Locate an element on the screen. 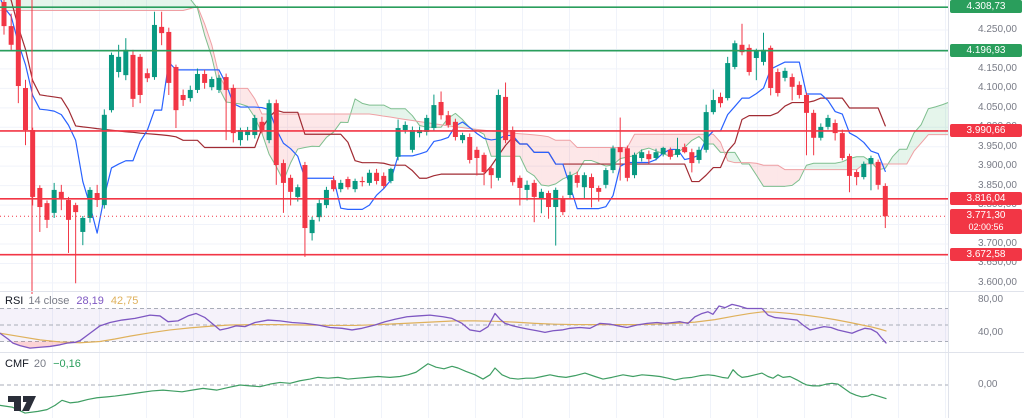 This screenshot has width=1024, height=418. price-tick: 0,00 is located at coordinates (988, 384).